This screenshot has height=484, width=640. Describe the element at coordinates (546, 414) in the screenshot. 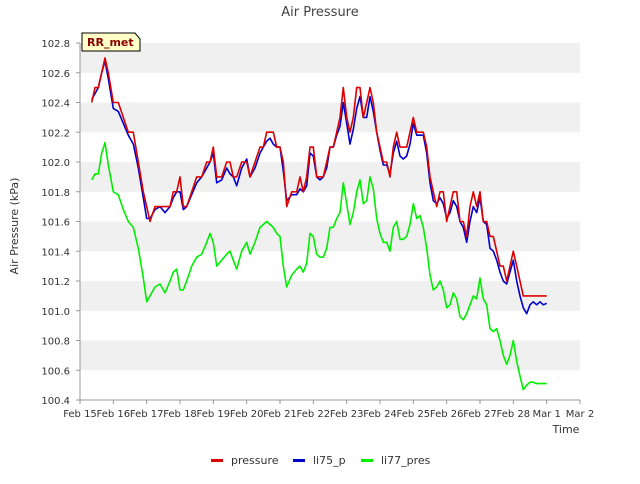

I see `x-tick-label: Mar 1` at that location.